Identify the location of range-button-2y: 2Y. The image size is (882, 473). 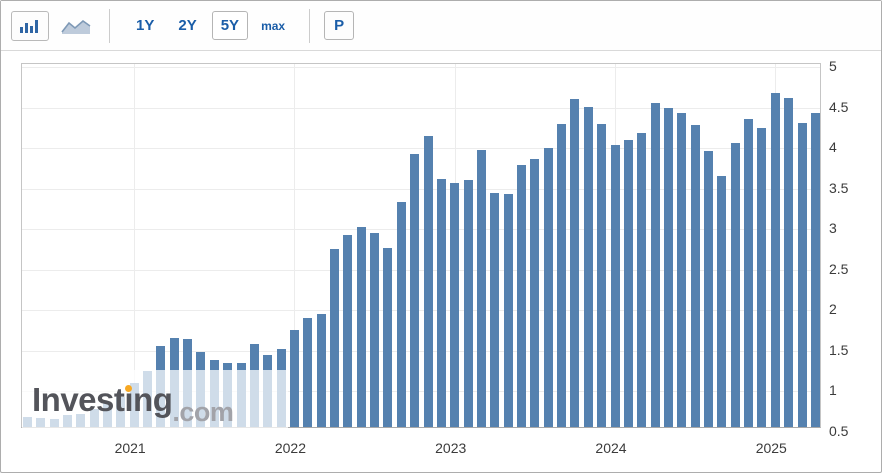
(187, 25).